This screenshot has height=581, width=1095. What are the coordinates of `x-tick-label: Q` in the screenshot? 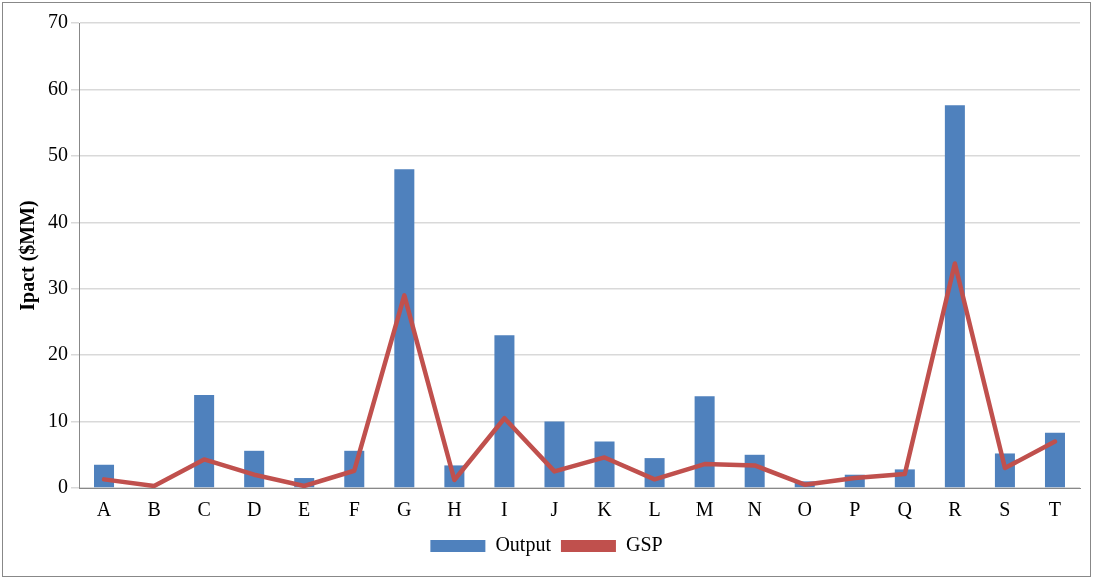 It's located at (905, 509).